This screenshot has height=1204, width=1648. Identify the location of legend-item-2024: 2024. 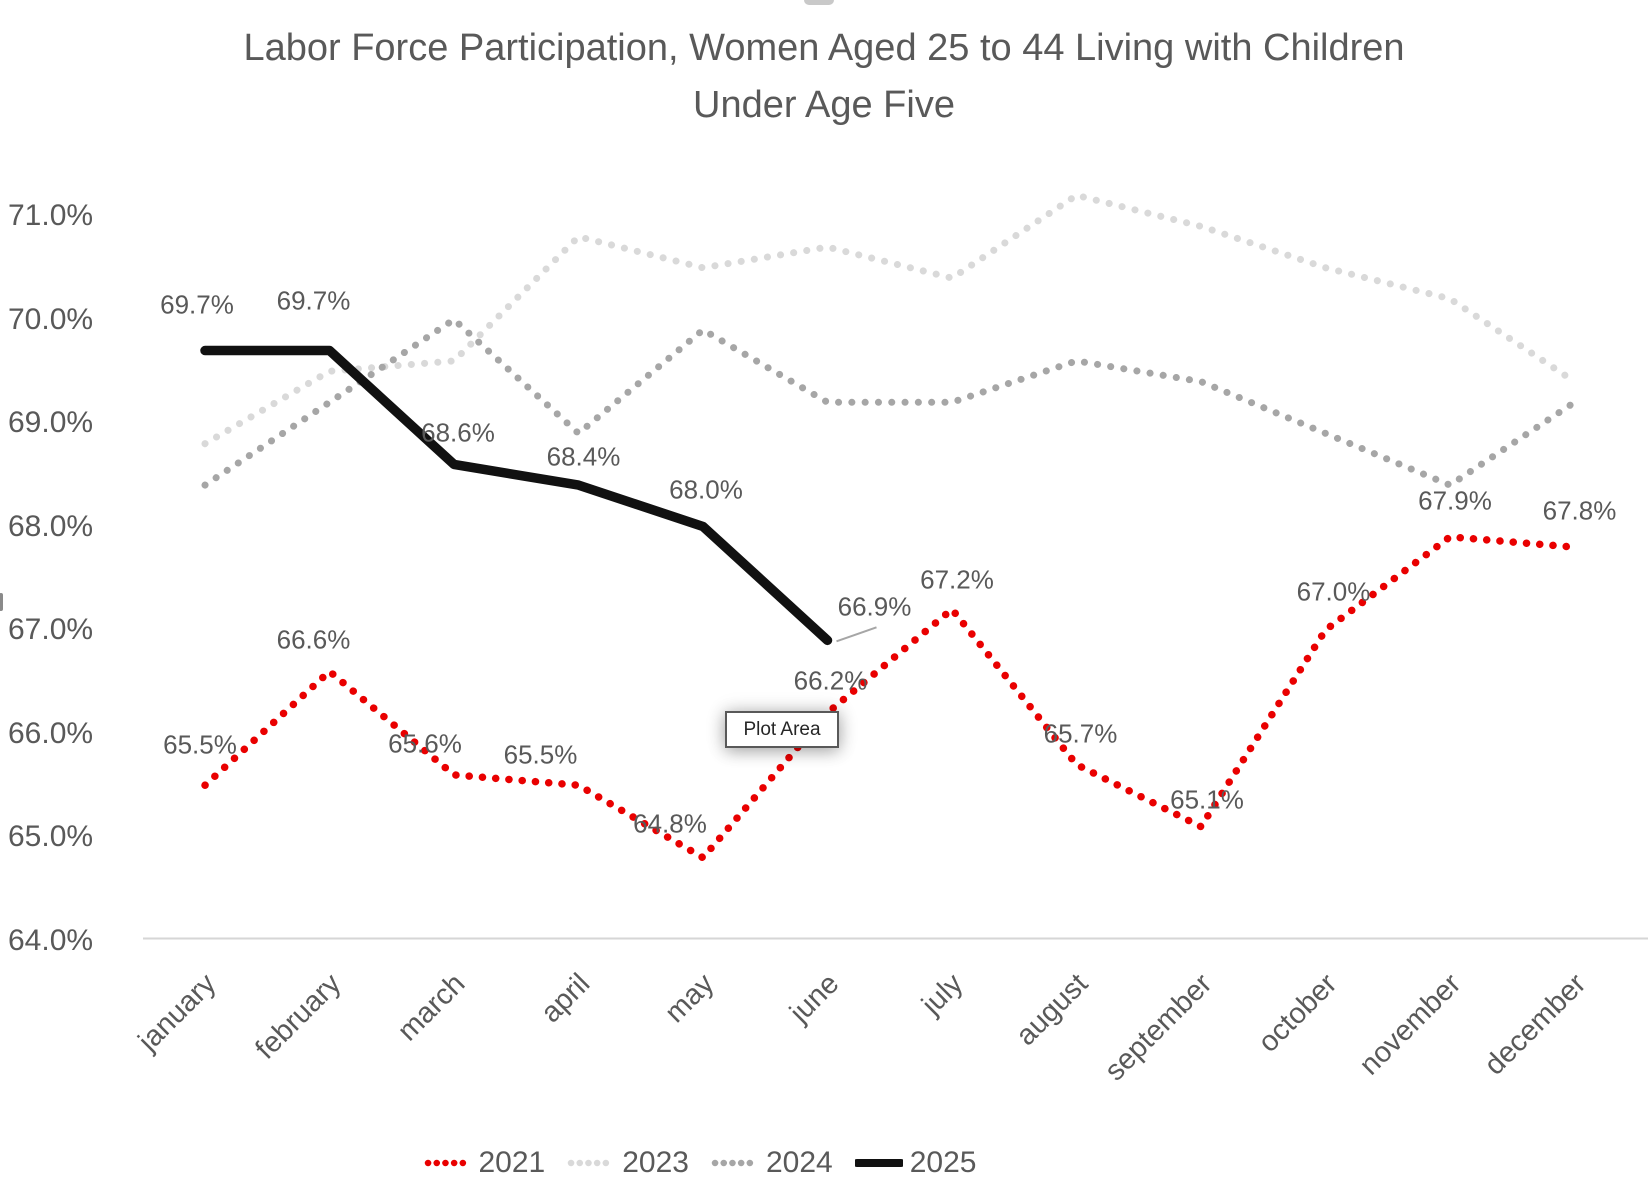
(772, 1163).